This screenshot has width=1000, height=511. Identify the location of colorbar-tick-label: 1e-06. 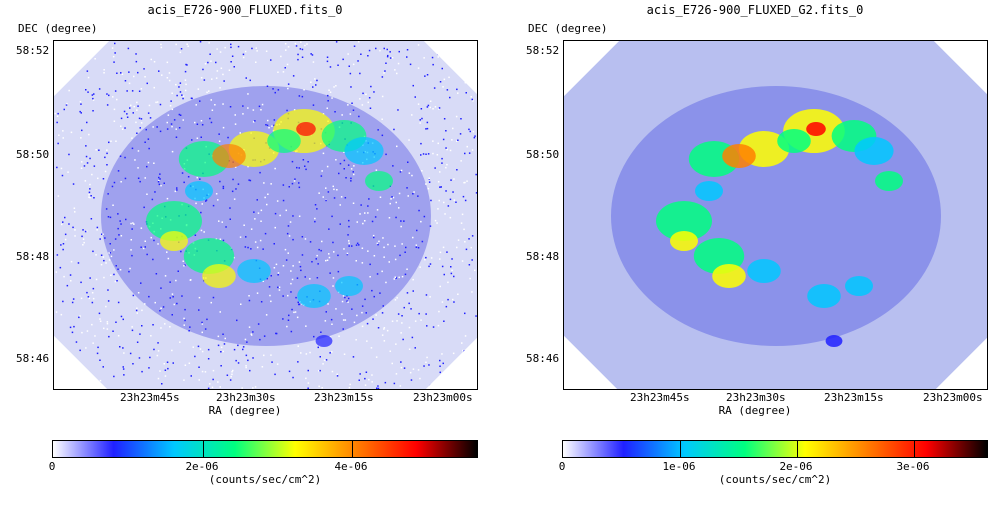
(679, 466).